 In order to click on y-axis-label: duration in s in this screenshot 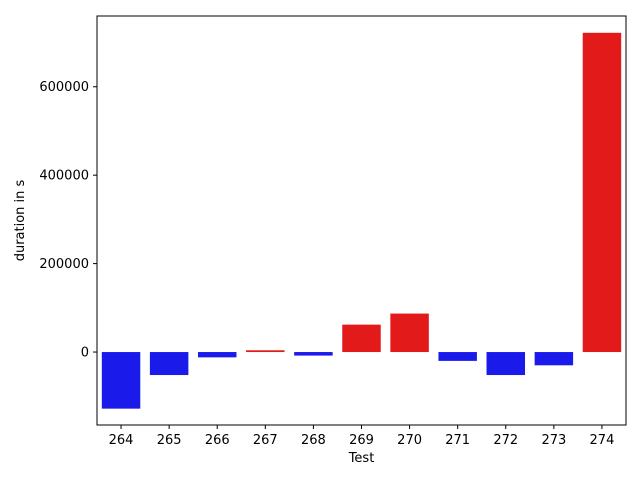, I will do `click(20, 220)`.